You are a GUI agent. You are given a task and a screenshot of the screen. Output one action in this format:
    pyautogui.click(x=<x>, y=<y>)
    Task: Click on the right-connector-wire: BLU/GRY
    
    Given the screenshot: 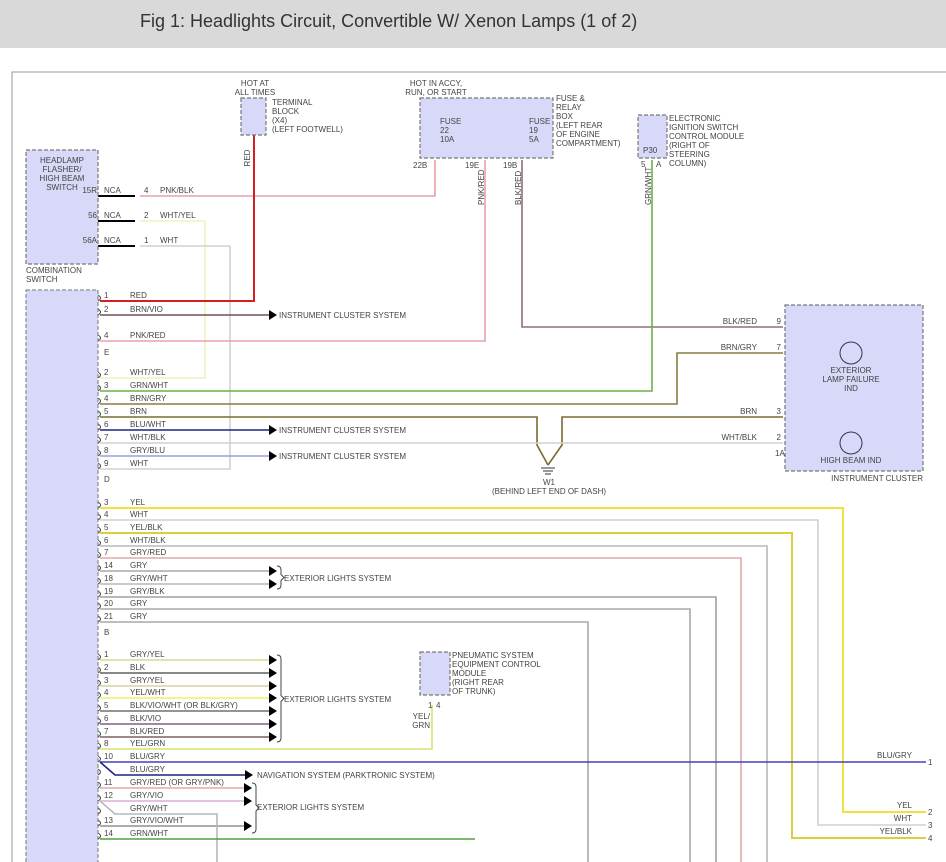 What is the action you would take?
    pyautogui.click(x=895, y=755)
    